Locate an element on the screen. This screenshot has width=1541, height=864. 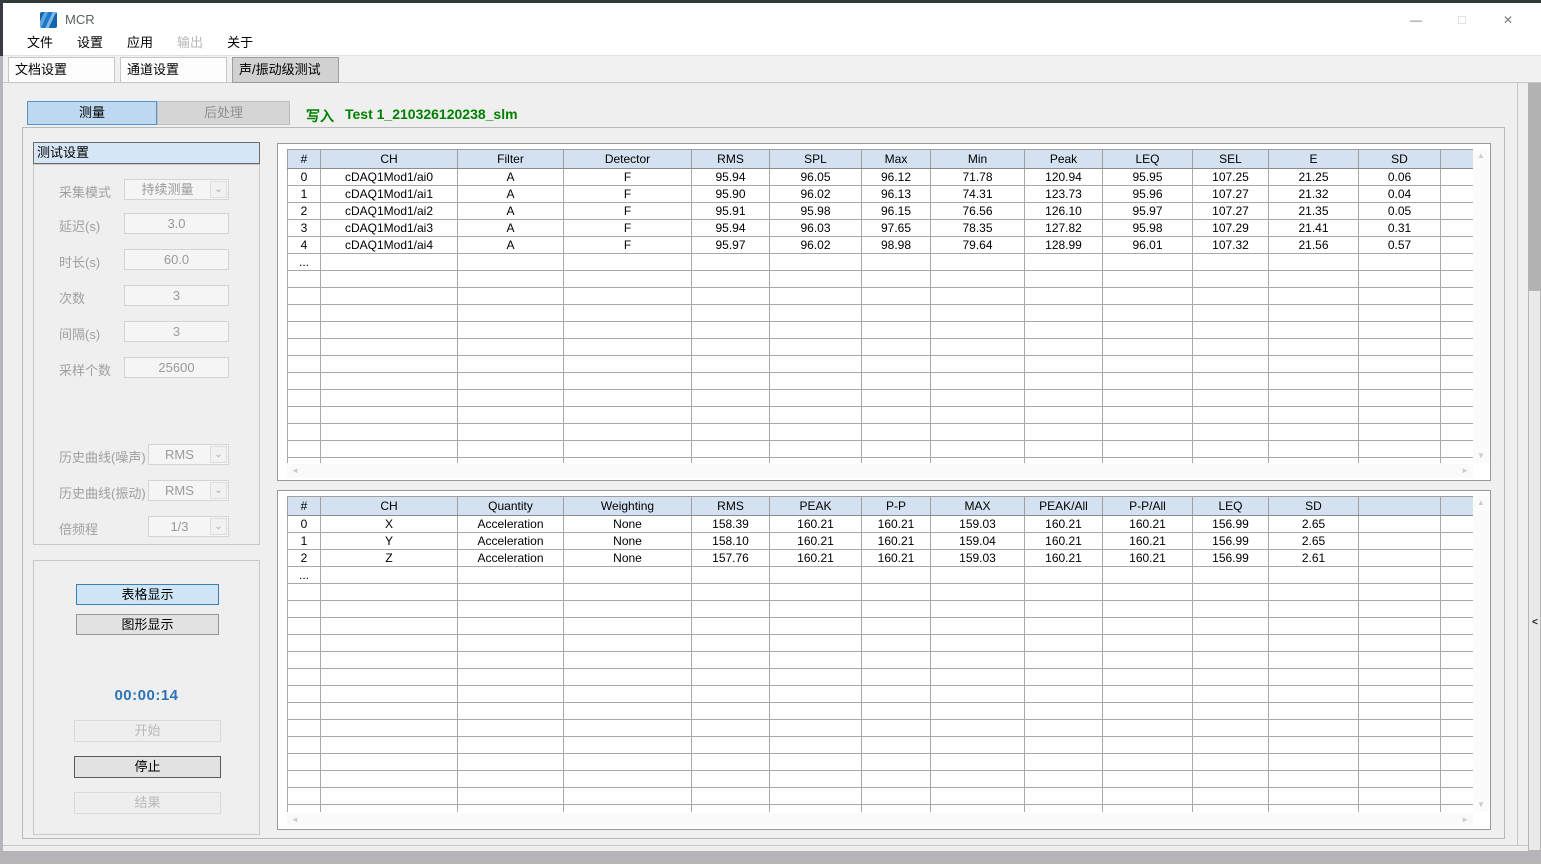
table-cell: 159.04 is located at coordinates (977, 541).